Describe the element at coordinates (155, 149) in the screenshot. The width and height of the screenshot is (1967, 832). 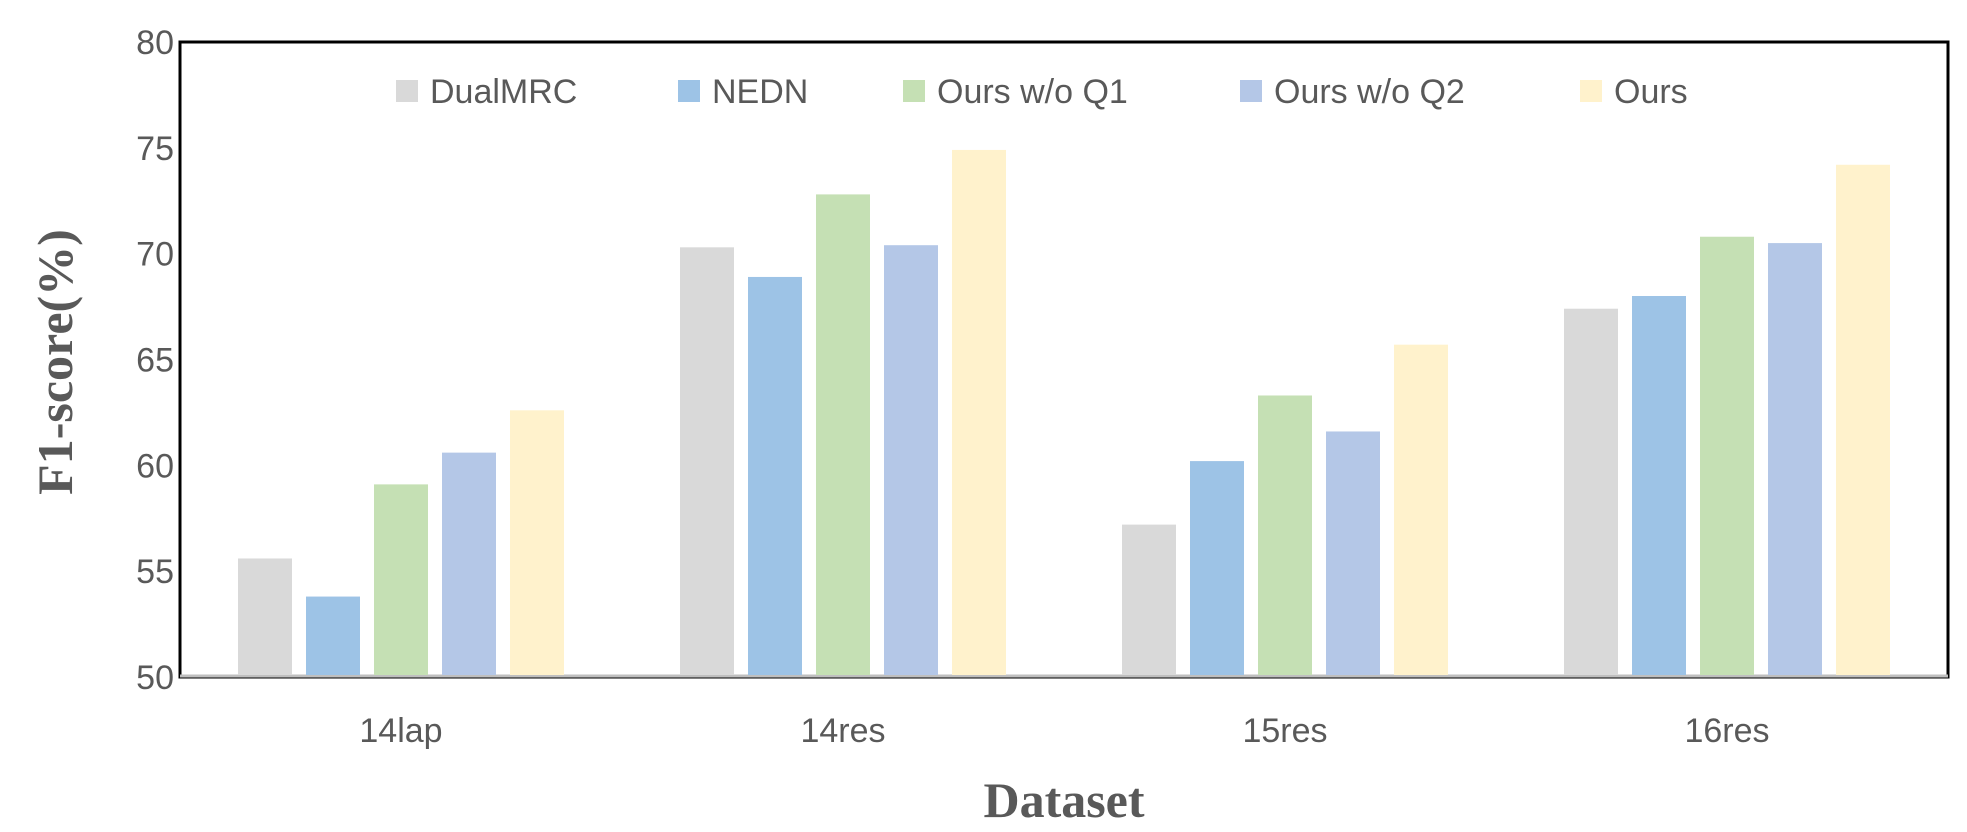
I see `y-tick-label: 75` at that location.